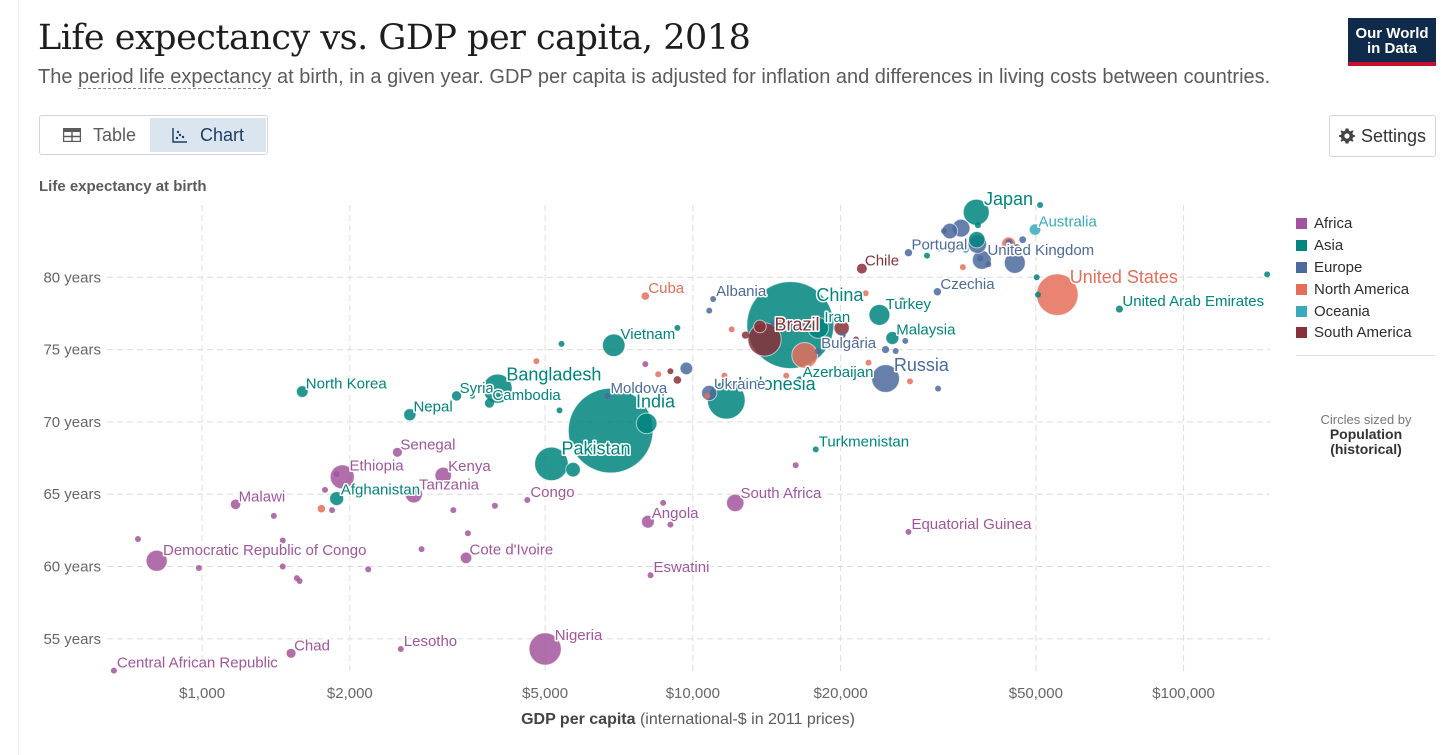  I want to click on country-point-south-africa, so click(735, 503).